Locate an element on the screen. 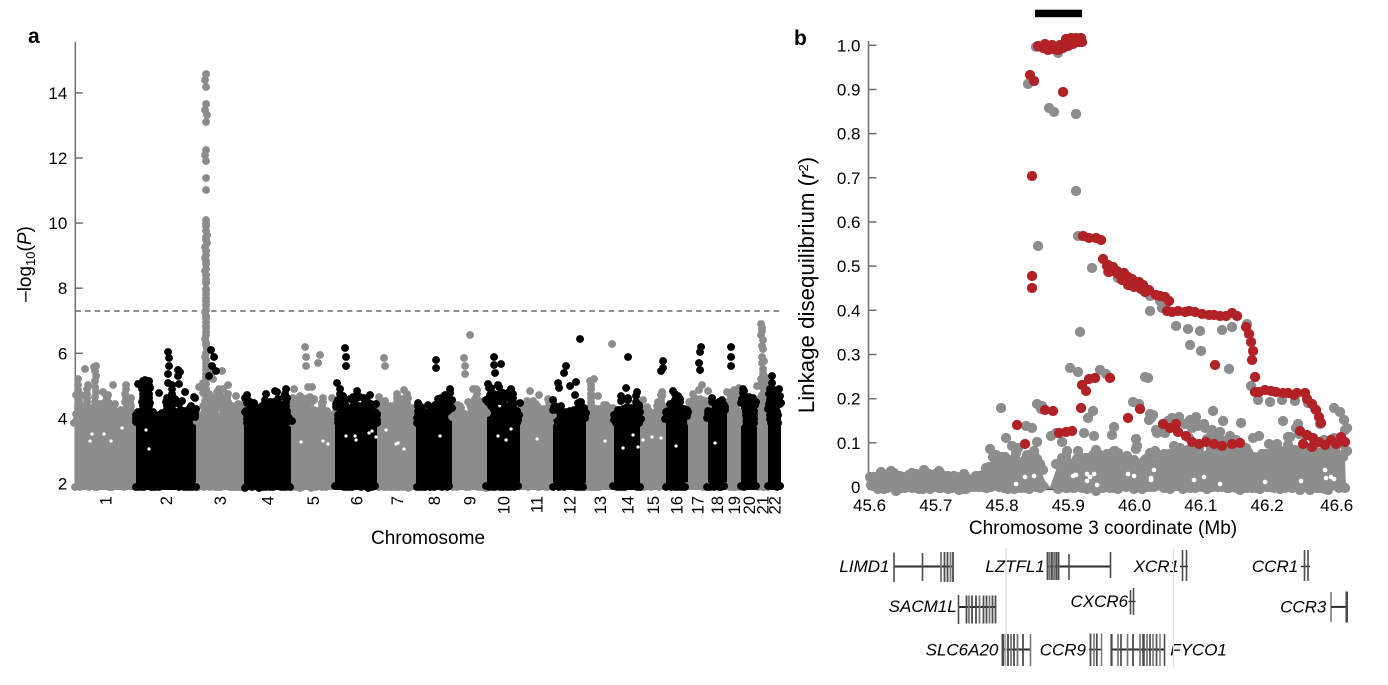 The width and height of the screenshot is (1388, 685). svg-text: 7 is located at coordinates (398, 500).